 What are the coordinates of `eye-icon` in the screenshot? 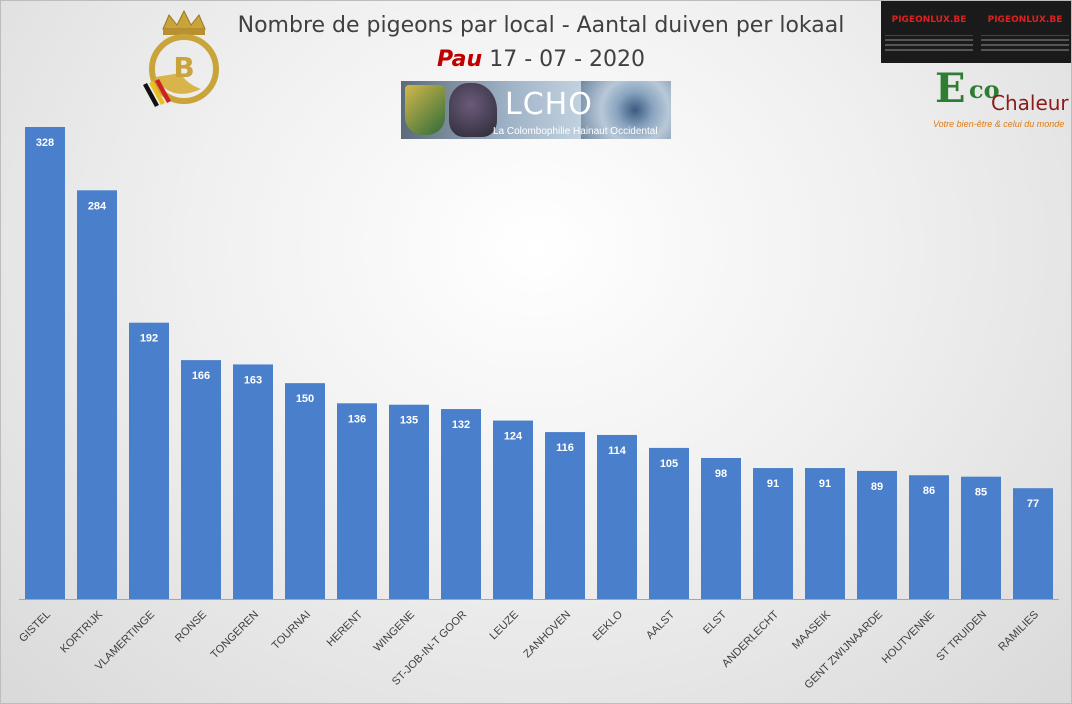 It's located at (626, 110).